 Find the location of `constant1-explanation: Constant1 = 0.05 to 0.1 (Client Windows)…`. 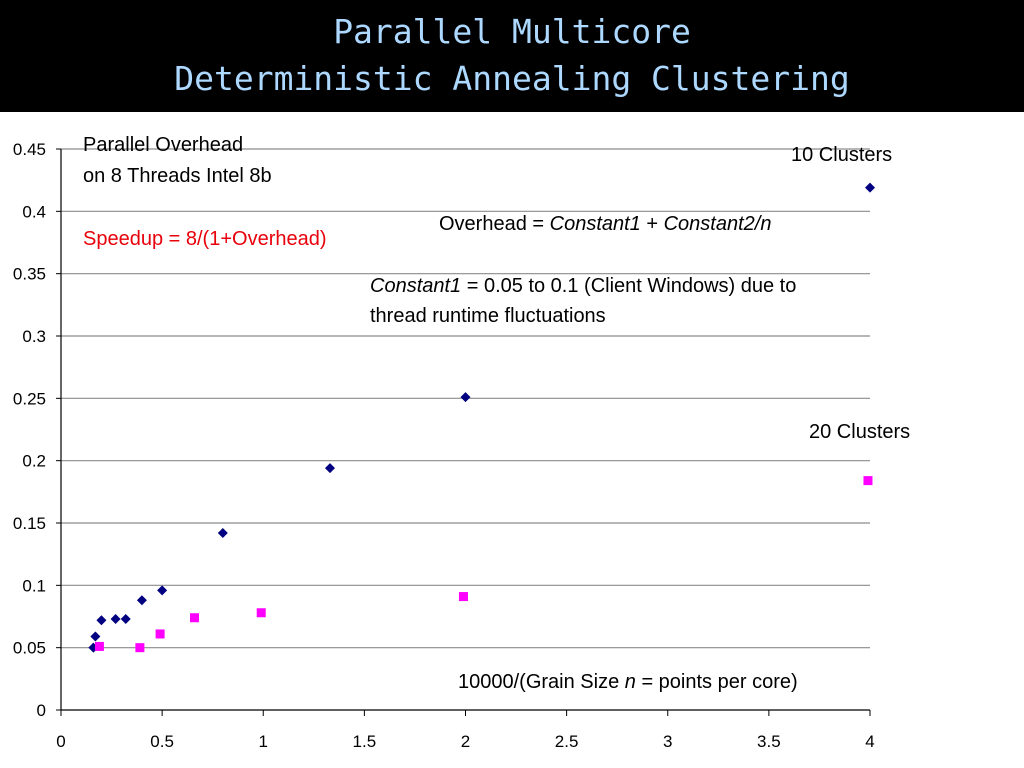

constant1-explanation: Constant1 = 0.05 to 0.1 (Client Windows)… is located at coordinates (583, 286).